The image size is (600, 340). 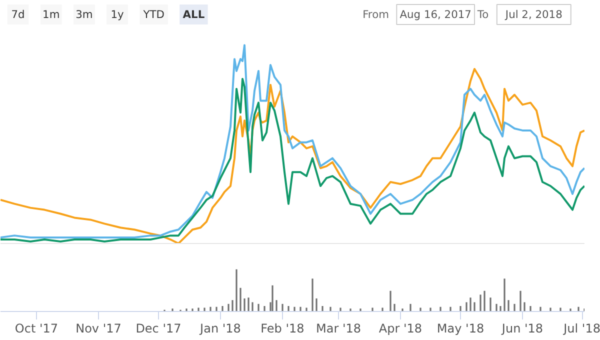 I want to click on text: Jul 2, 2018, so click(x=533, y=14).